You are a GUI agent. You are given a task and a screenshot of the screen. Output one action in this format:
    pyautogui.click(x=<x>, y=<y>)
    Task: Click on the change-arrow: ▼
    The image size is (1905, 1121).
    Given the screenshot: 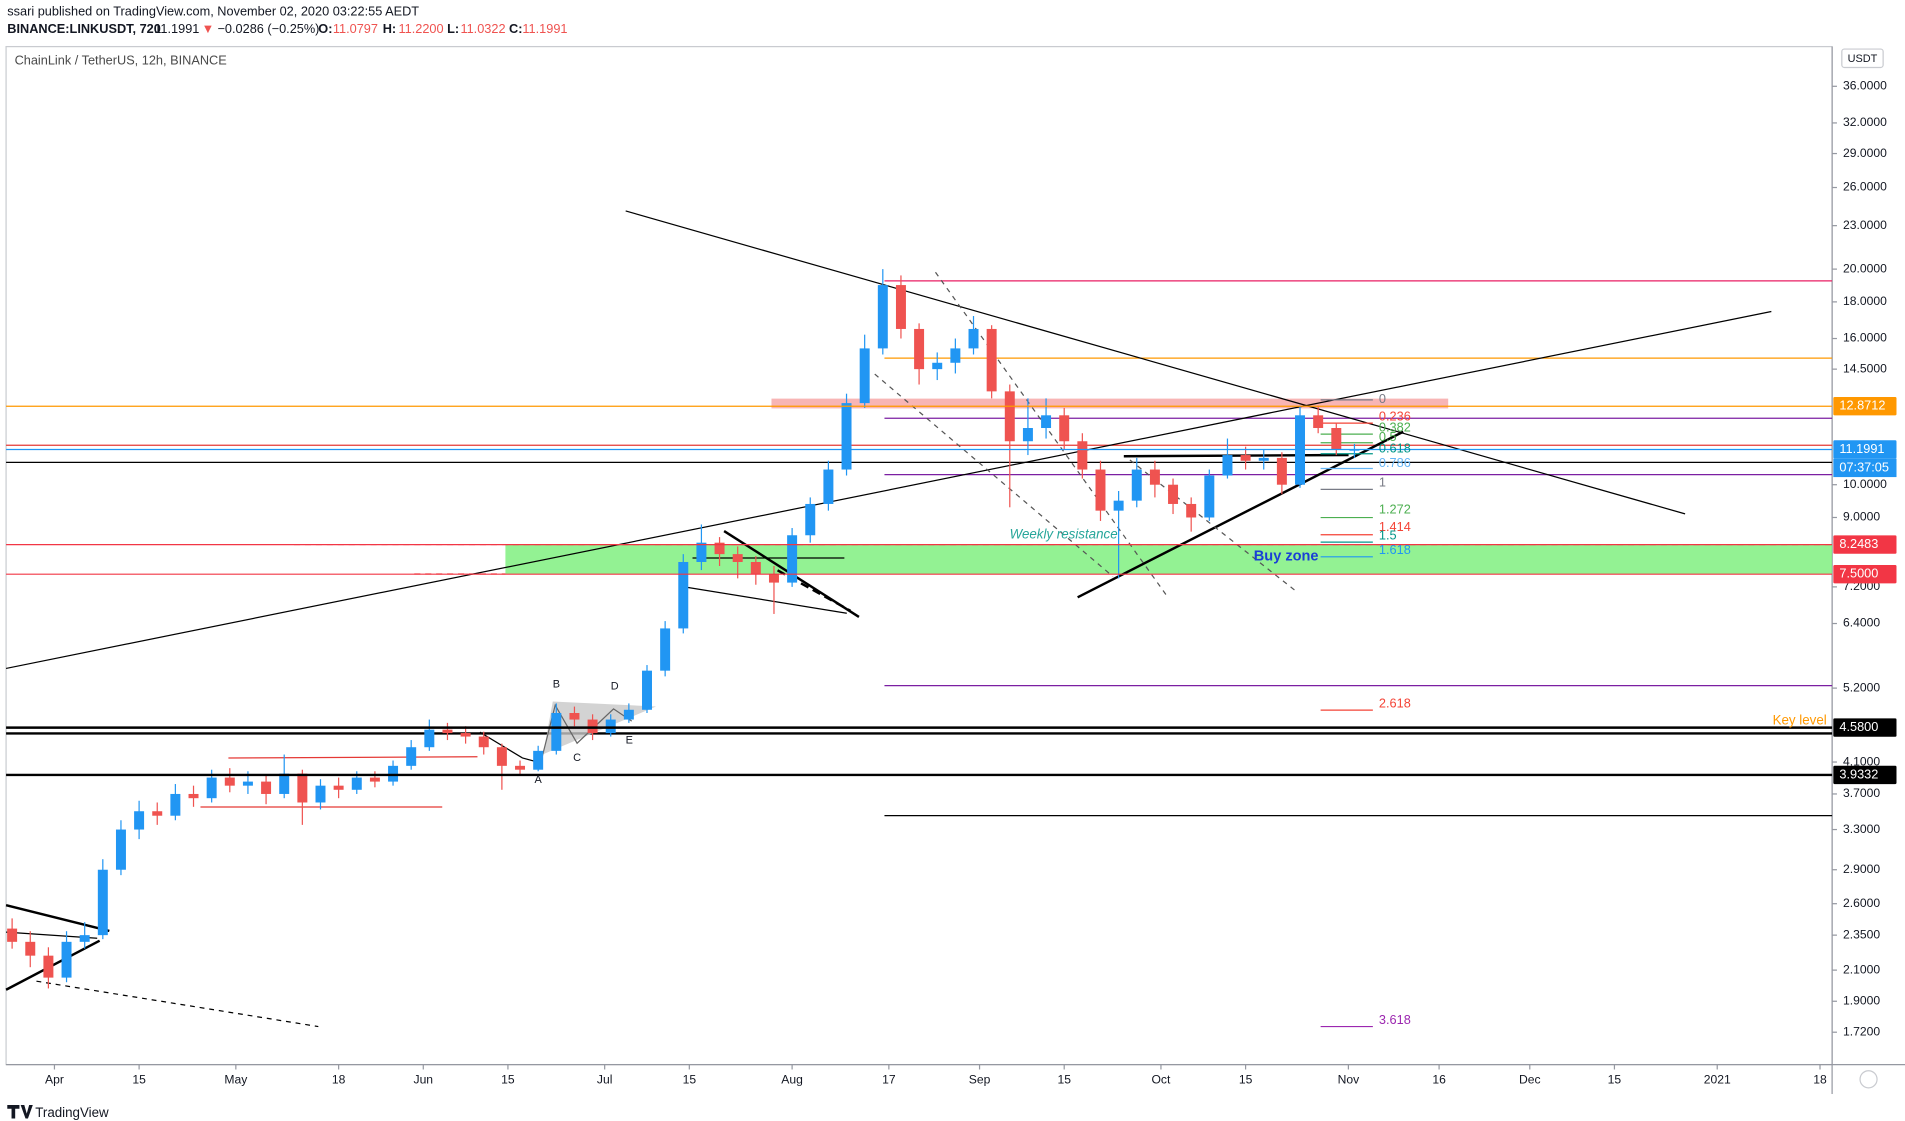 What is the action you would take?
    pyautogui.click(x=208, y=28)
    